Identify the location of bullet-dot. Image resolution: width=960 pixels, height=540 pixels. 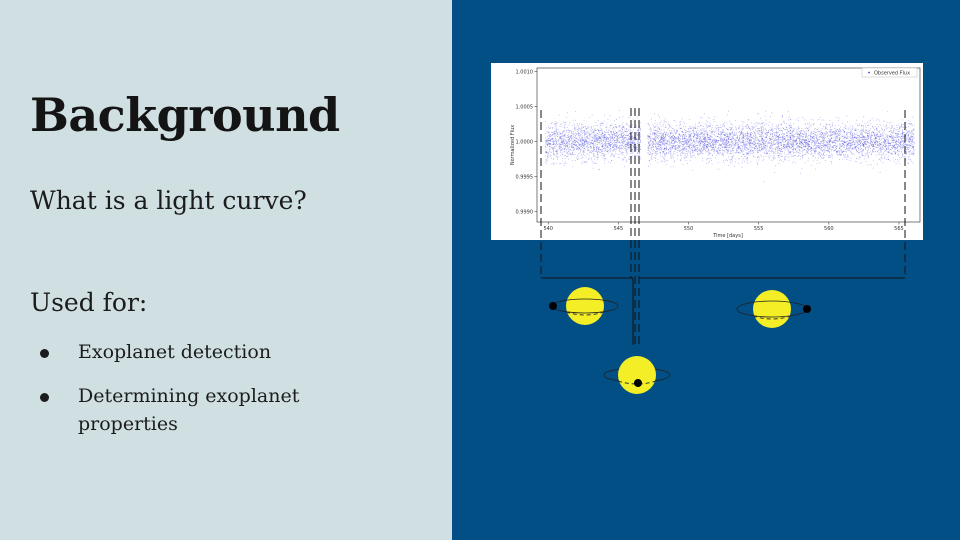
(44, 397).